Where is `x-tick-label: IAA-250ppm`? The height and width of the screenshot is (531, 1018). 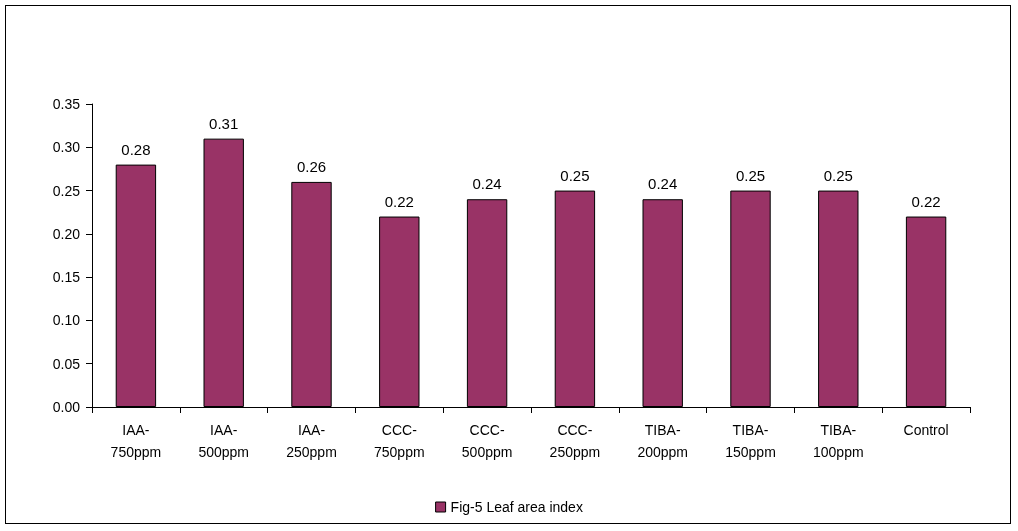
x-tick-label: IAA-250ppm is located at coordinates (311, 441).